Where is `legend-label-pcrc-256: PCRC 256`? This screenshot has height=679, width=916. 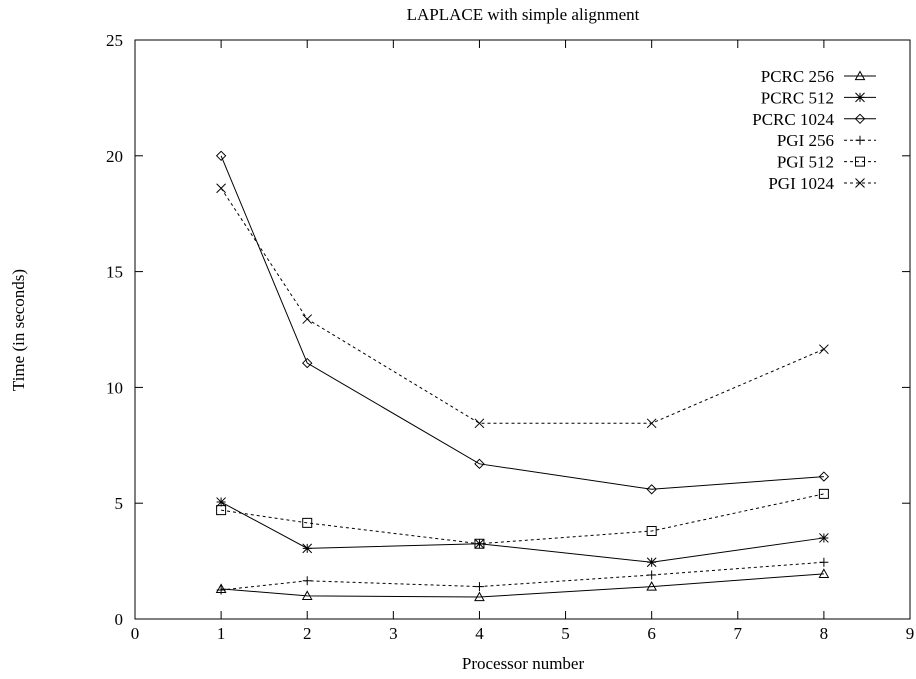
legend-label-pcrc-256: PCRC 256 is located at coordinates (797, 76).